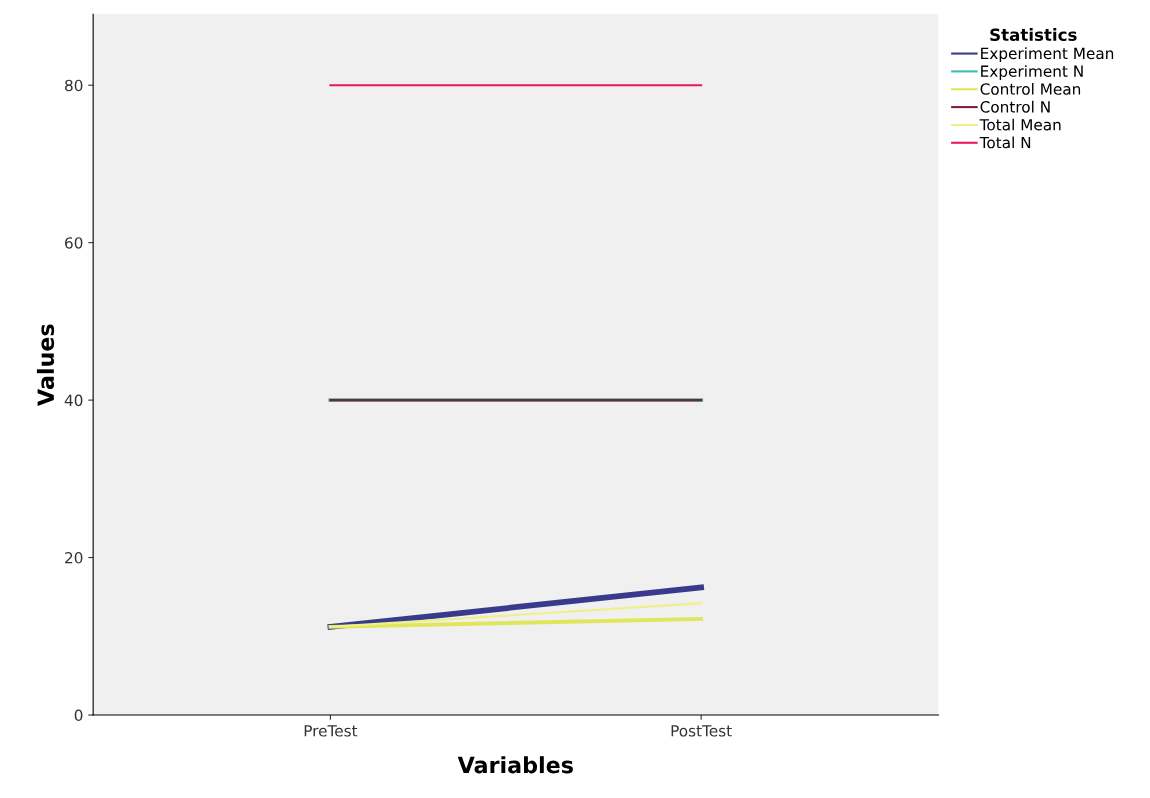 This screenshot has height=798, width=1150. Describe the element at coordinates (515, 765) in the screenshot. I see `x-axis-title: Variables` at that location.